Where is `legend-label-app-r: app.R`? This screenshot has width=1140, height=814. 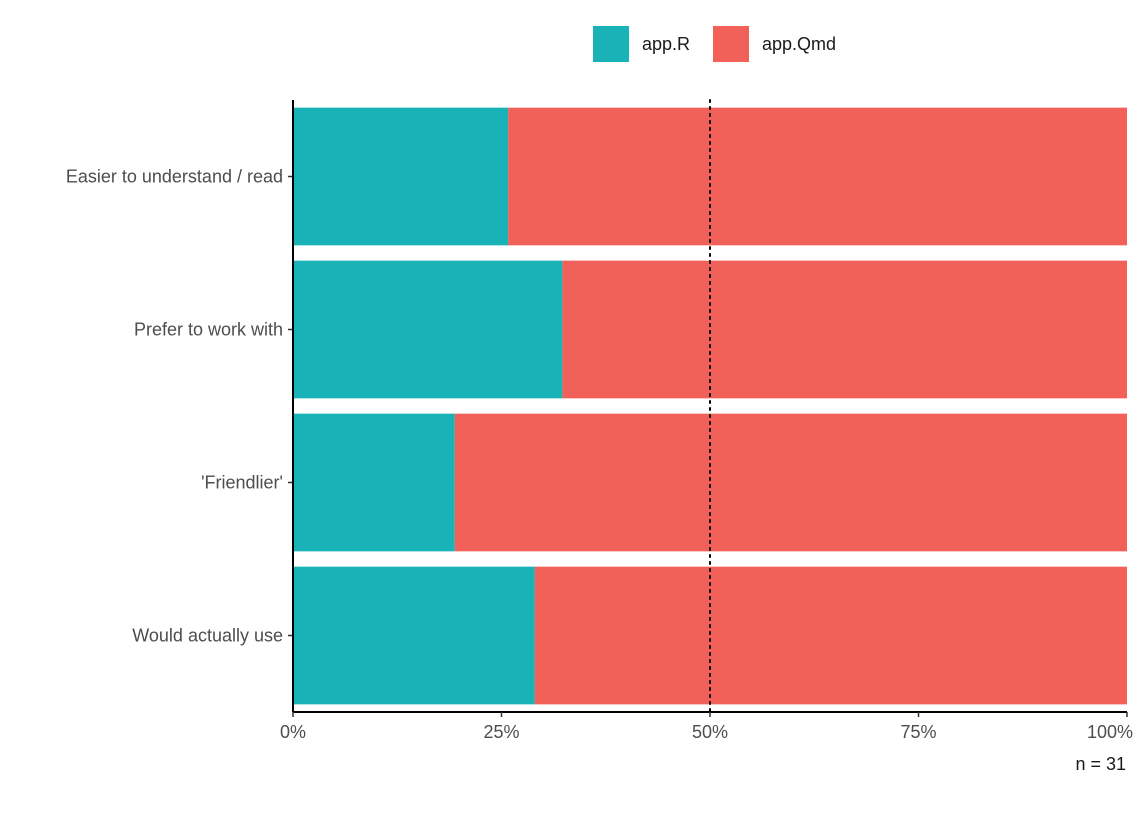 legend-label-app-r: app.R is located at coordinates (666, 44).